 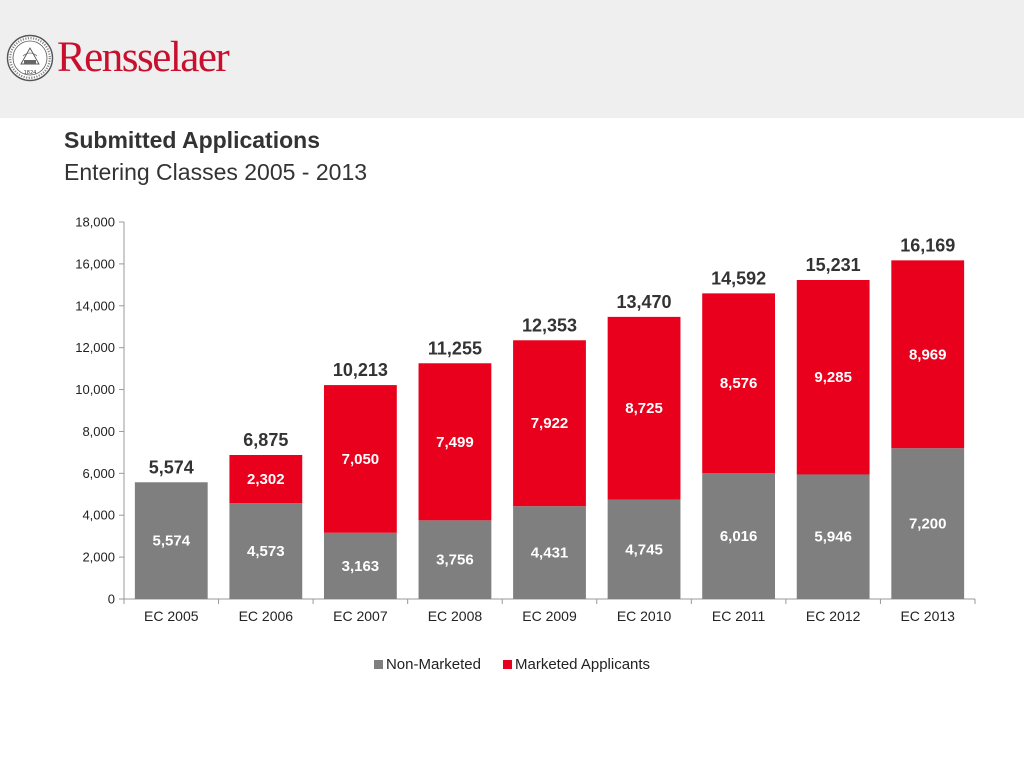 I want to click on y-tick-label: 4,000, so click(x=98, y=515).